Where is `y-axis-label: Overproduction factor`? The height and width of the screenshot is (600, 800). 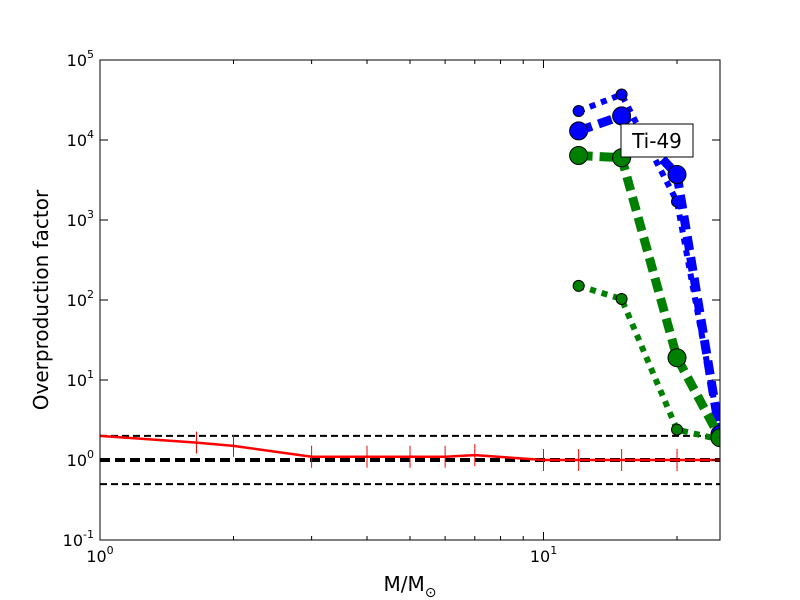 y-axis-label: Overproduction factor is located at coordinates (41, 299).